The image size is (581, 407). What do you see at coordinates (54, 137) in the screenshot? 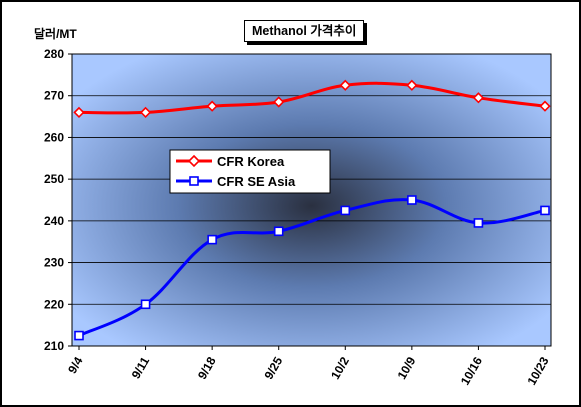
I see `y-tick-label: 260` at bounding box center [54, 137].